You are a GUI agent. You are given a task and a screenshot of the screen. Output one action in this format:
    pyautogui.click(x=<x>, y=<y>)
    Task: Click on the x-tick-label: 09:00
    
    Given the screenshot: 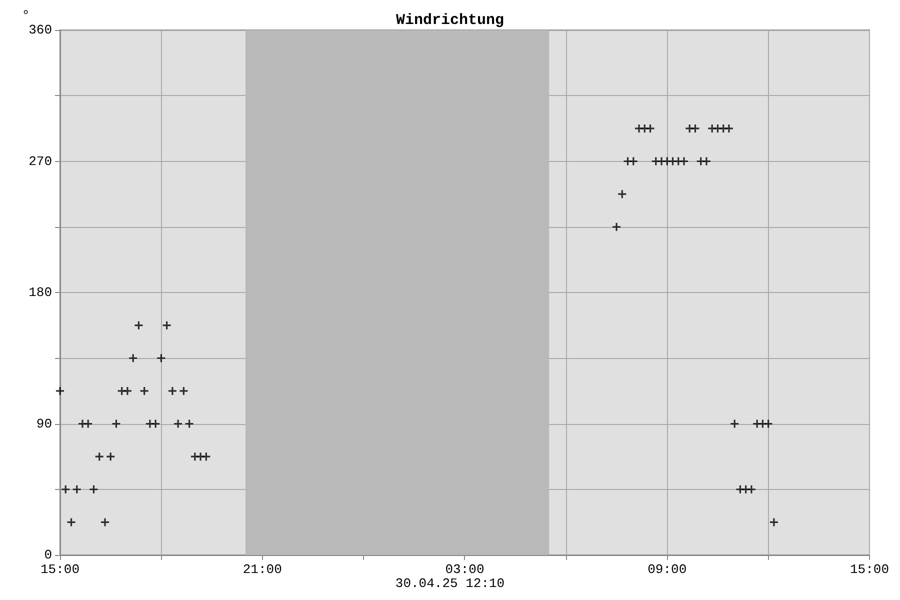 What is the action you would take?
    pyautogui.click(x=667, y=569)
    